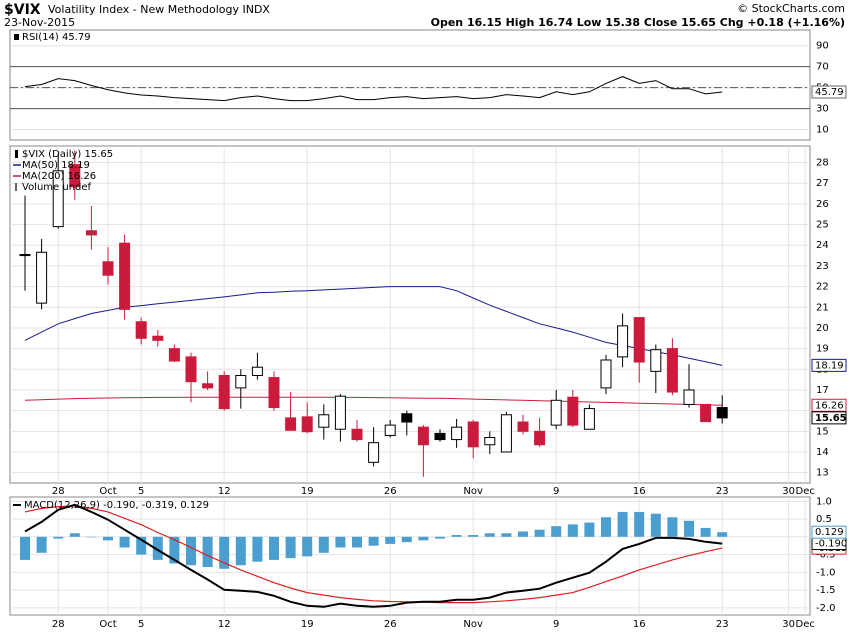 The height and width of the screenshot is (633, 850). What do you see at coordinates (822, 130) in the screenshot?
I see `y-tick-label: 10` at bounding box center [822, 130].